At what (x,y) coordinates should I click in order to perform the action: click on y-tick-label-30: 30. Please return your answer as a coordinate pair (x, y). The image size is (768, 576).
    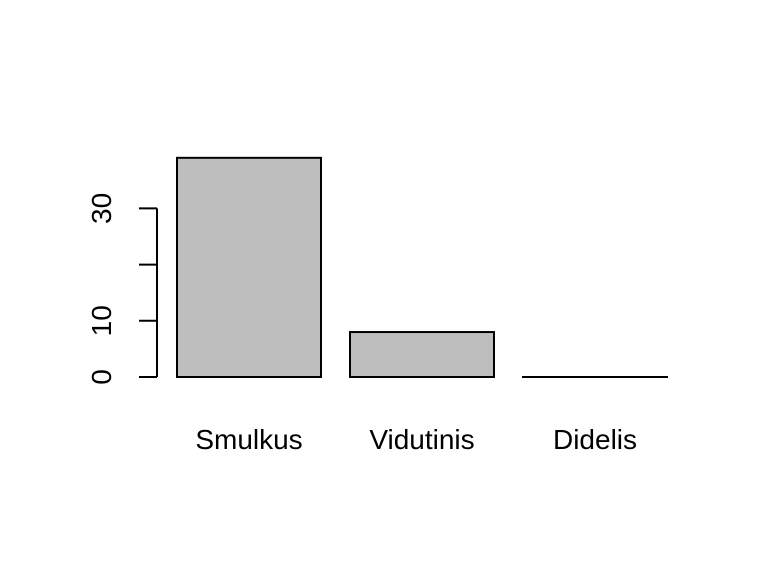
    Looking at the image, I should click on (101, 208).